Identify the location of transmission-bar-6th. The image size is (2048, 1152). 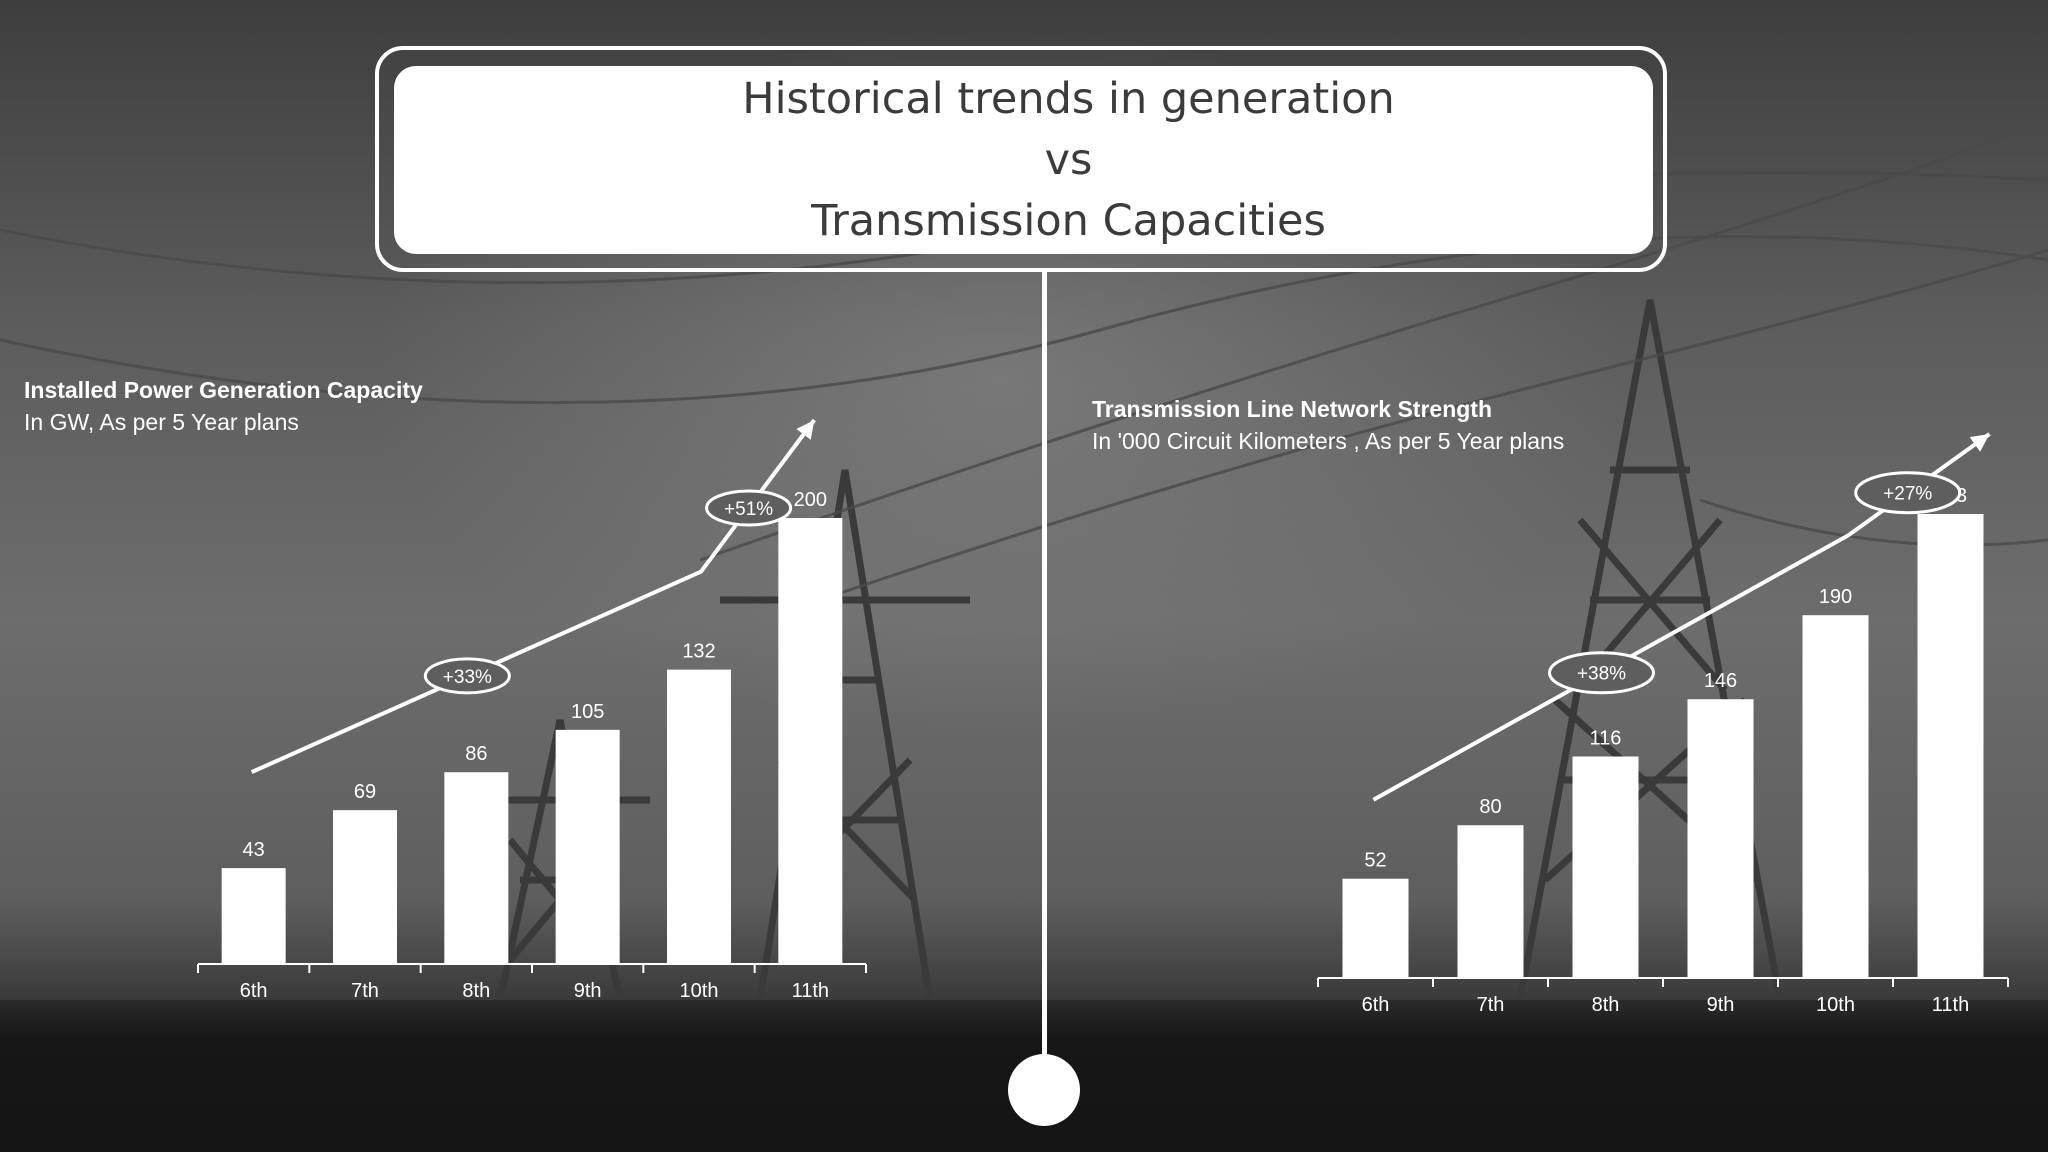
(1375, 928).